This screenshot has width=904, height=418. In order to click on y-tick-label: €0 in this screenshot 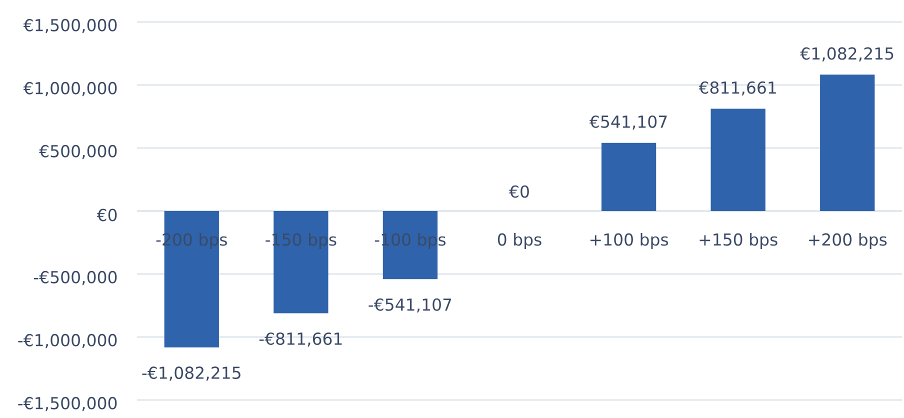, I will do `click(106, 215)`.